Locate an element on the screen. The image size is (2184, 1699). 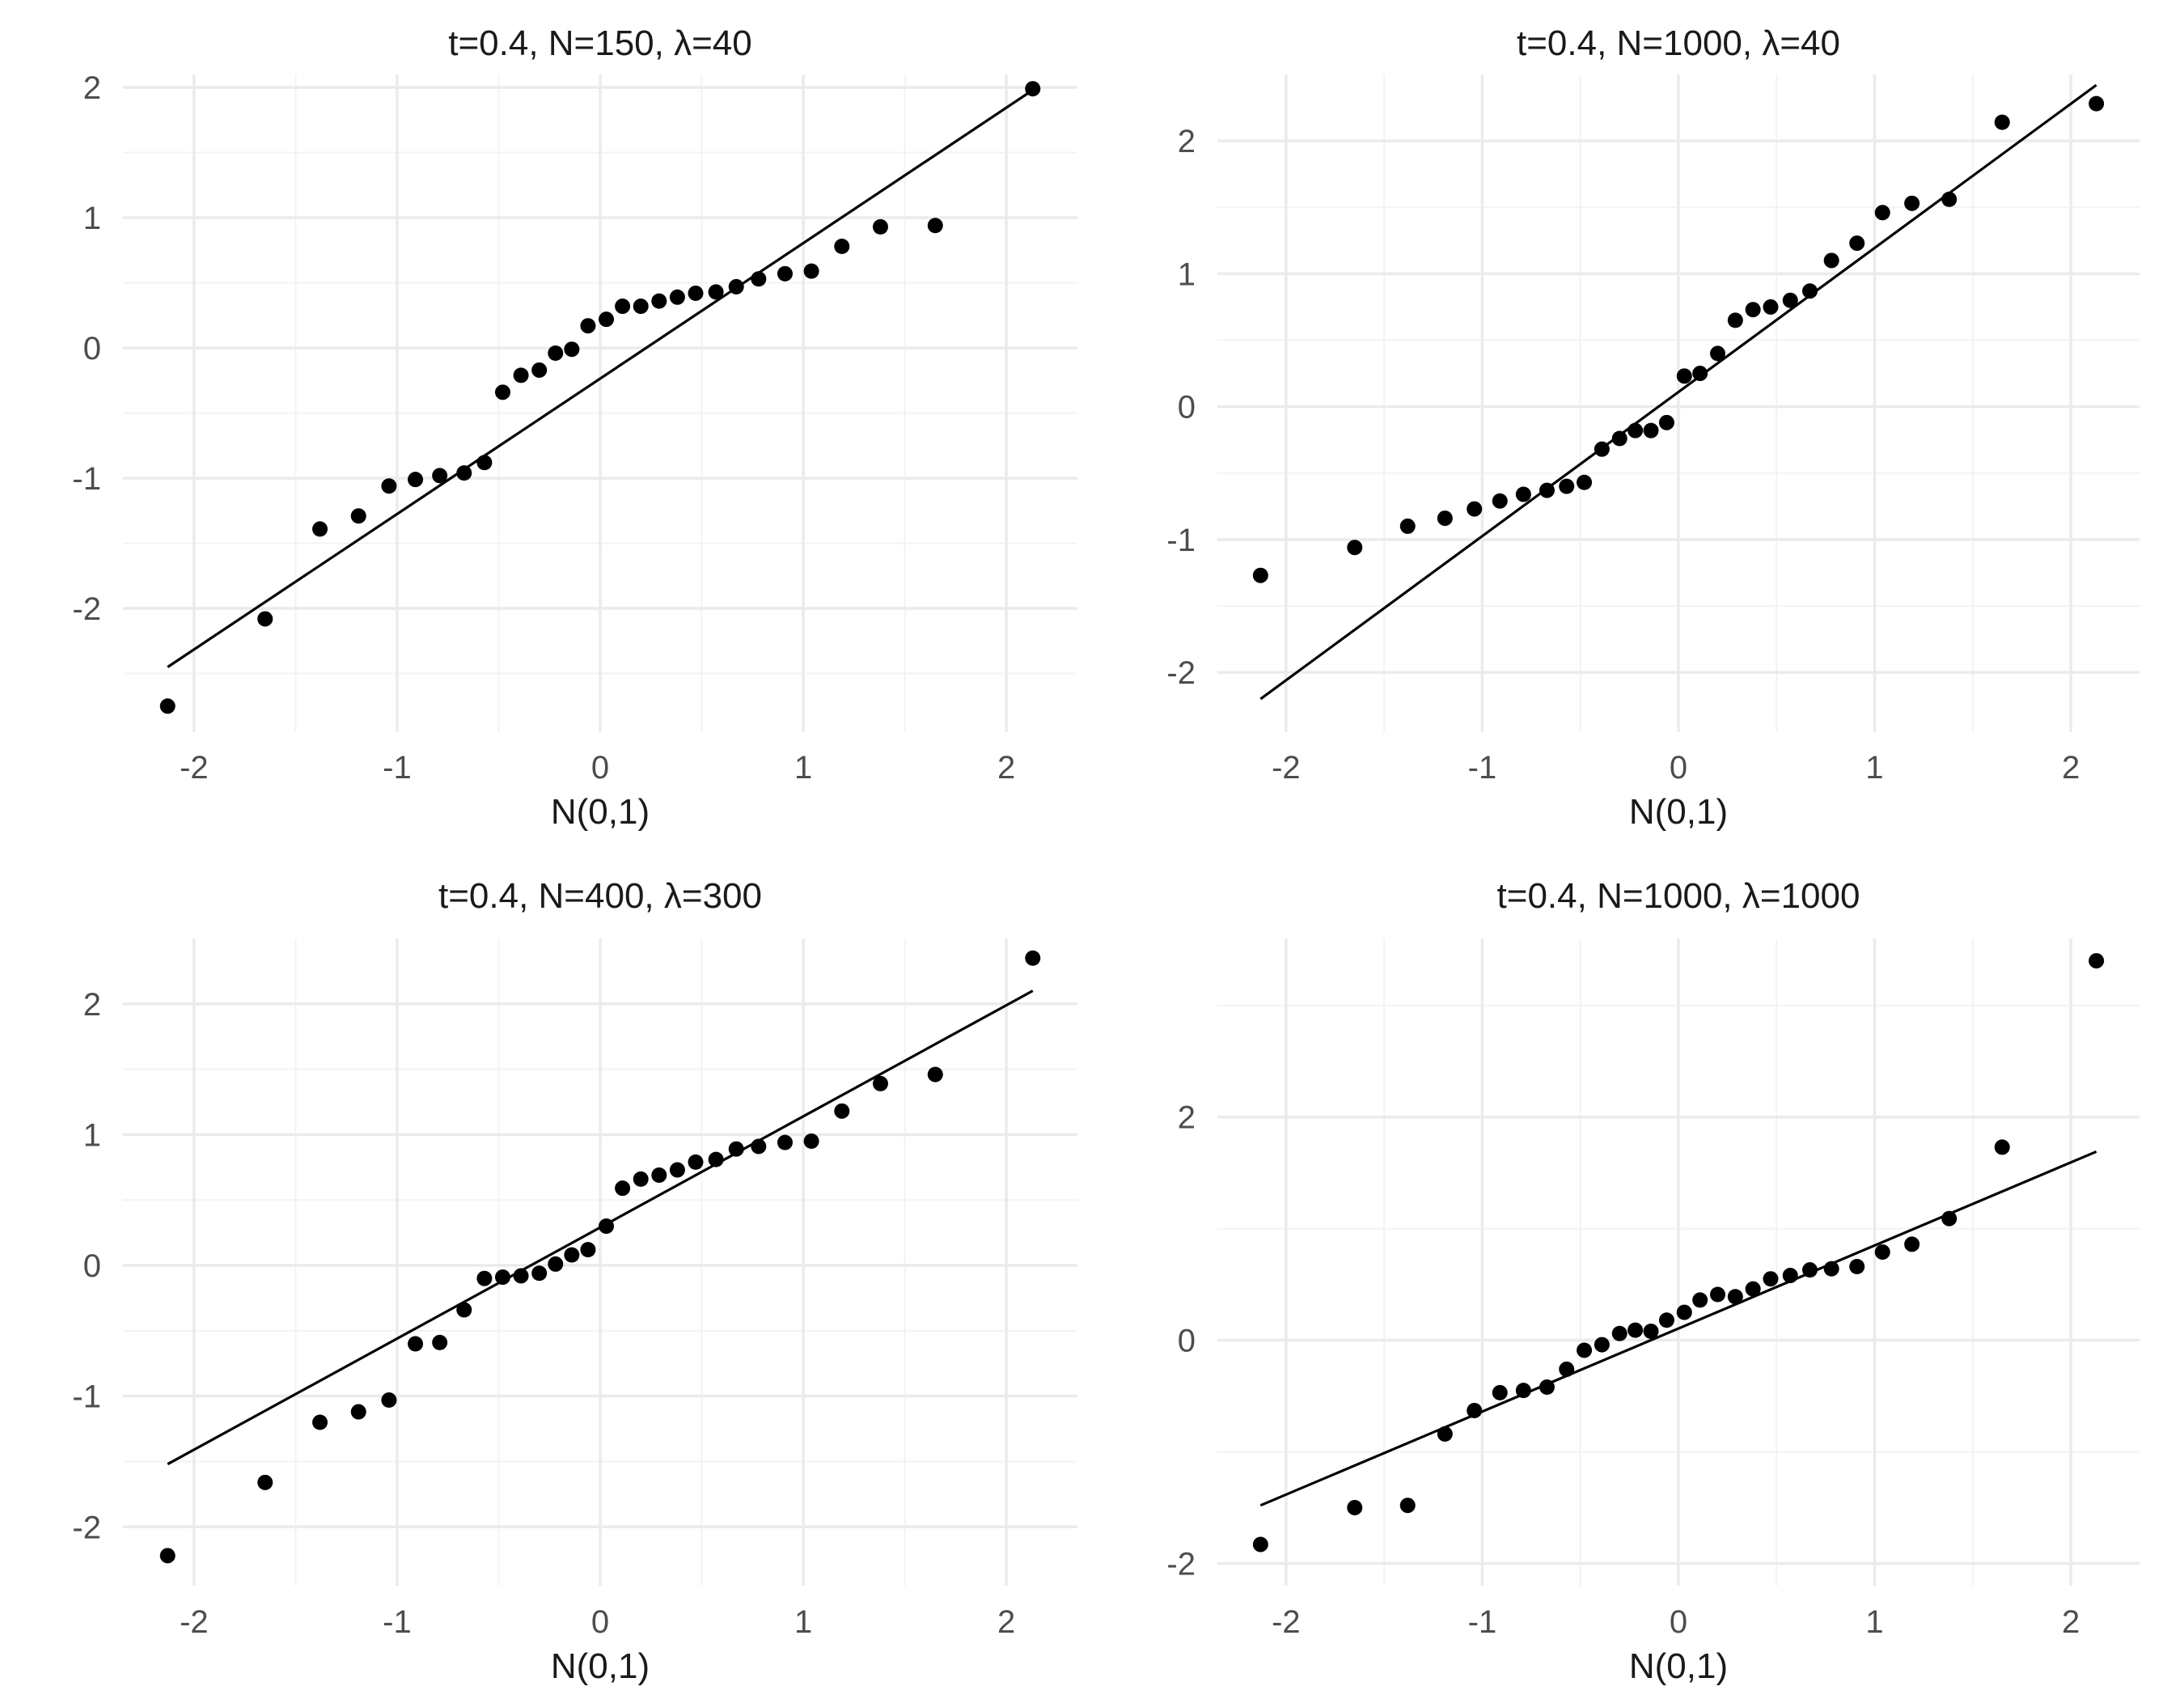
x-tick-label: -1 is located at coordinates (398, 768).